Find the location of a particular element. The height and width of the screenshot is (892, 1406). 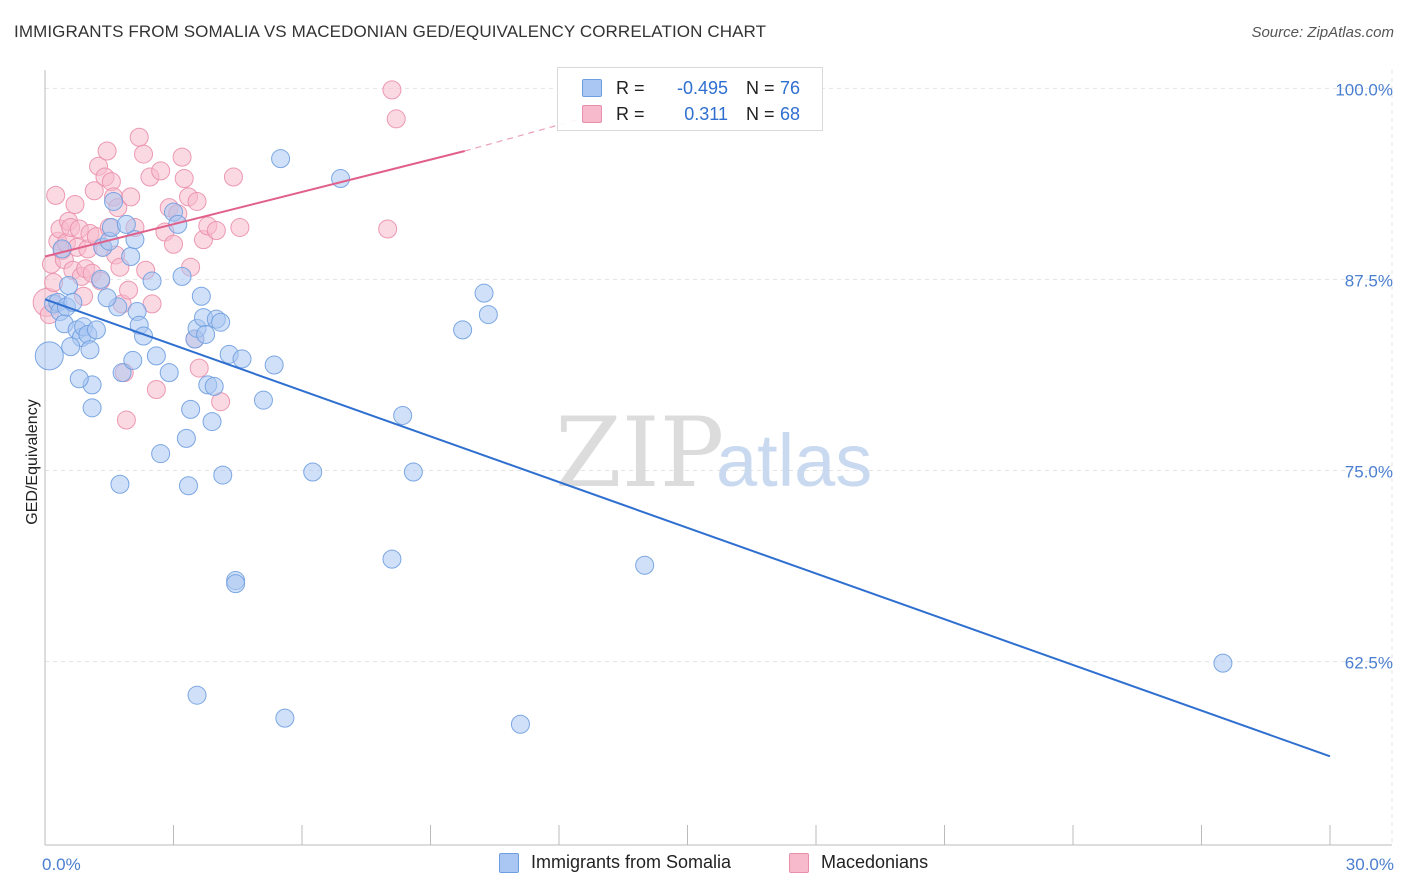

y-tick-label: 100.0% is located at coordinates (1364, 89).